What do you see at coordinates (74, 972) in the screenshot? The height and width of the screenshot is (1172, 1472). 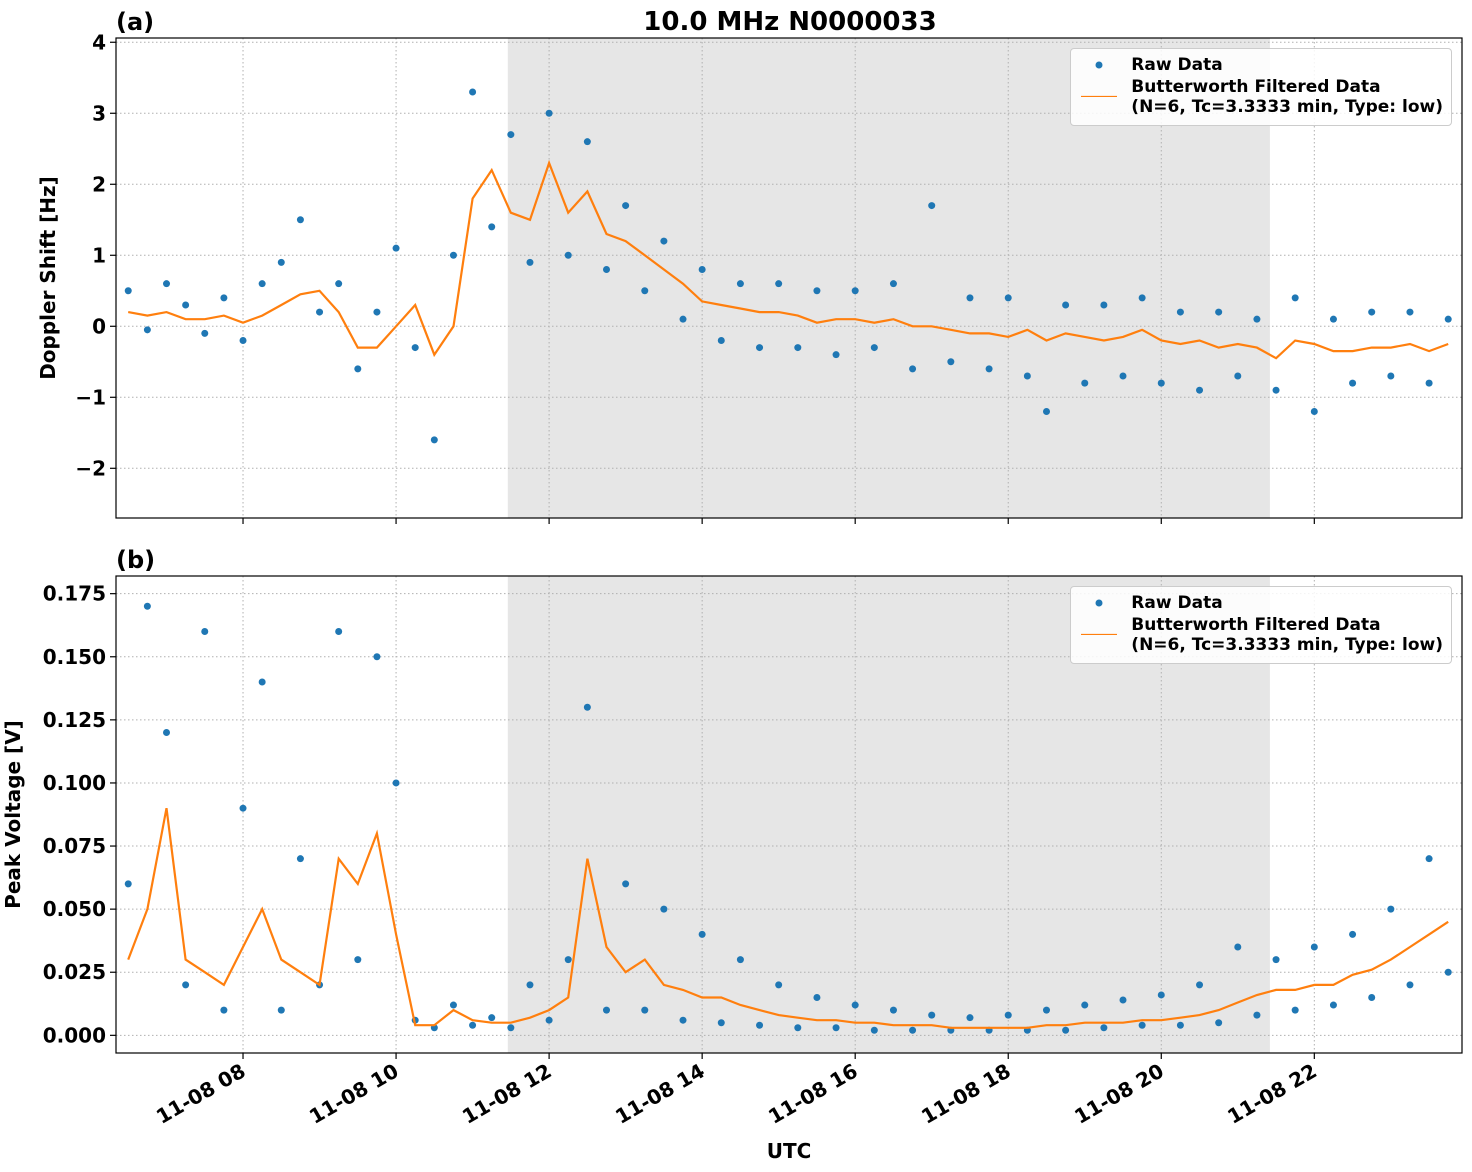 I see `y-tick-label: 0.025` at bounding box center [74, 972].